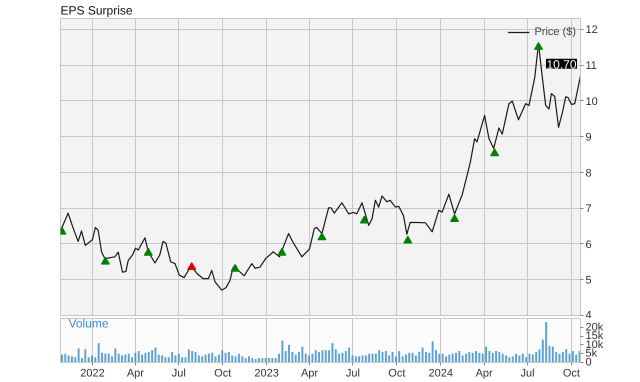 This screenshot has height=382, width=640. Describe the element at coordinates (96, 11) in the screenshot. I see `legend-title: EPS Surprise` at that location.